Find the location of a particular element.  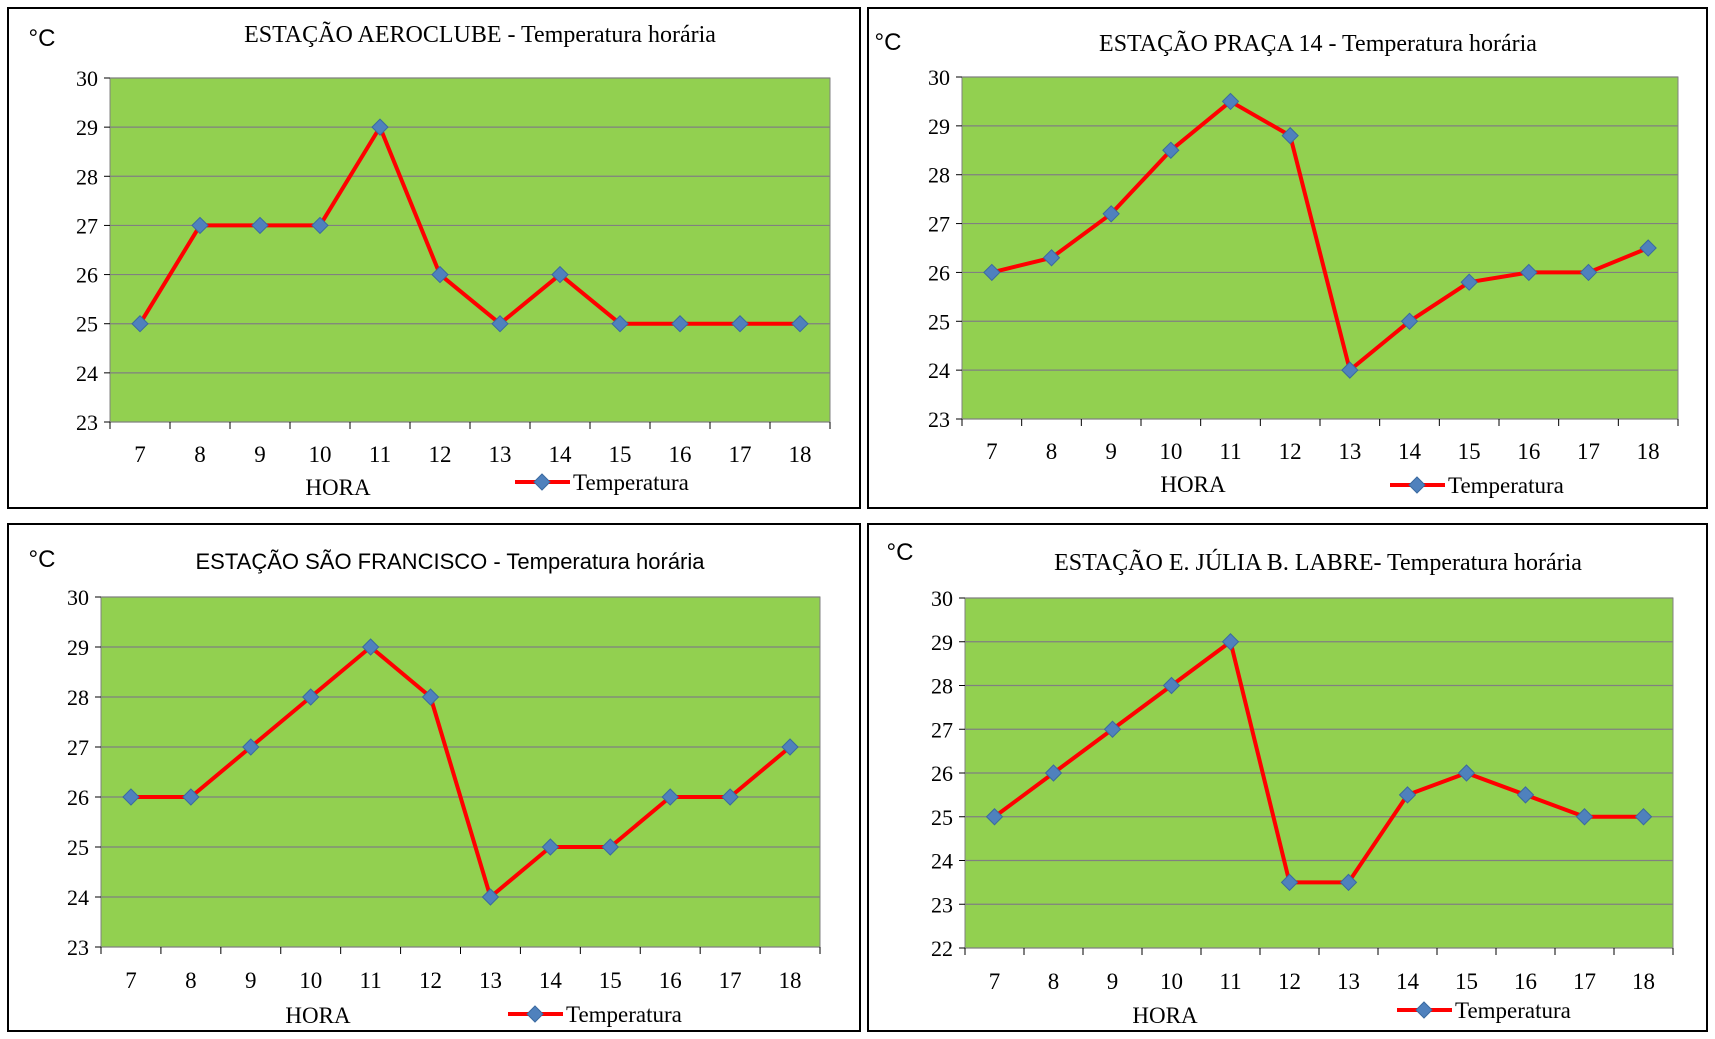

x-tick-label: 9 is located at coordinates (260, 454).